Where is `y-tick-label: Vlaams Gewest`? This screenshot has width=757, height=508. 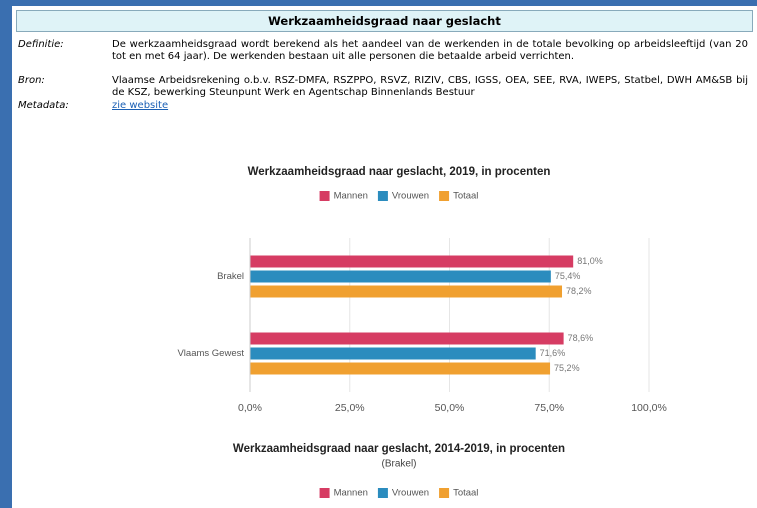
y-tick-label: Vlaams Gewest is located at coordinates (210, 353).